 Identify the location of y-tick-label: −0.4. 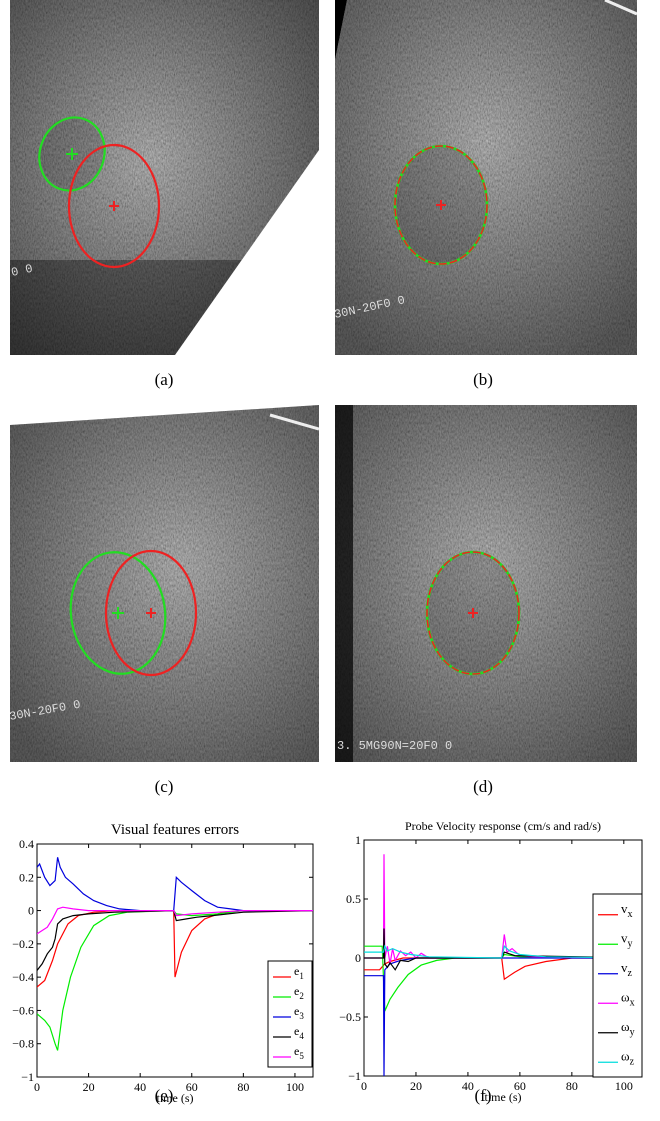
(23, 977).